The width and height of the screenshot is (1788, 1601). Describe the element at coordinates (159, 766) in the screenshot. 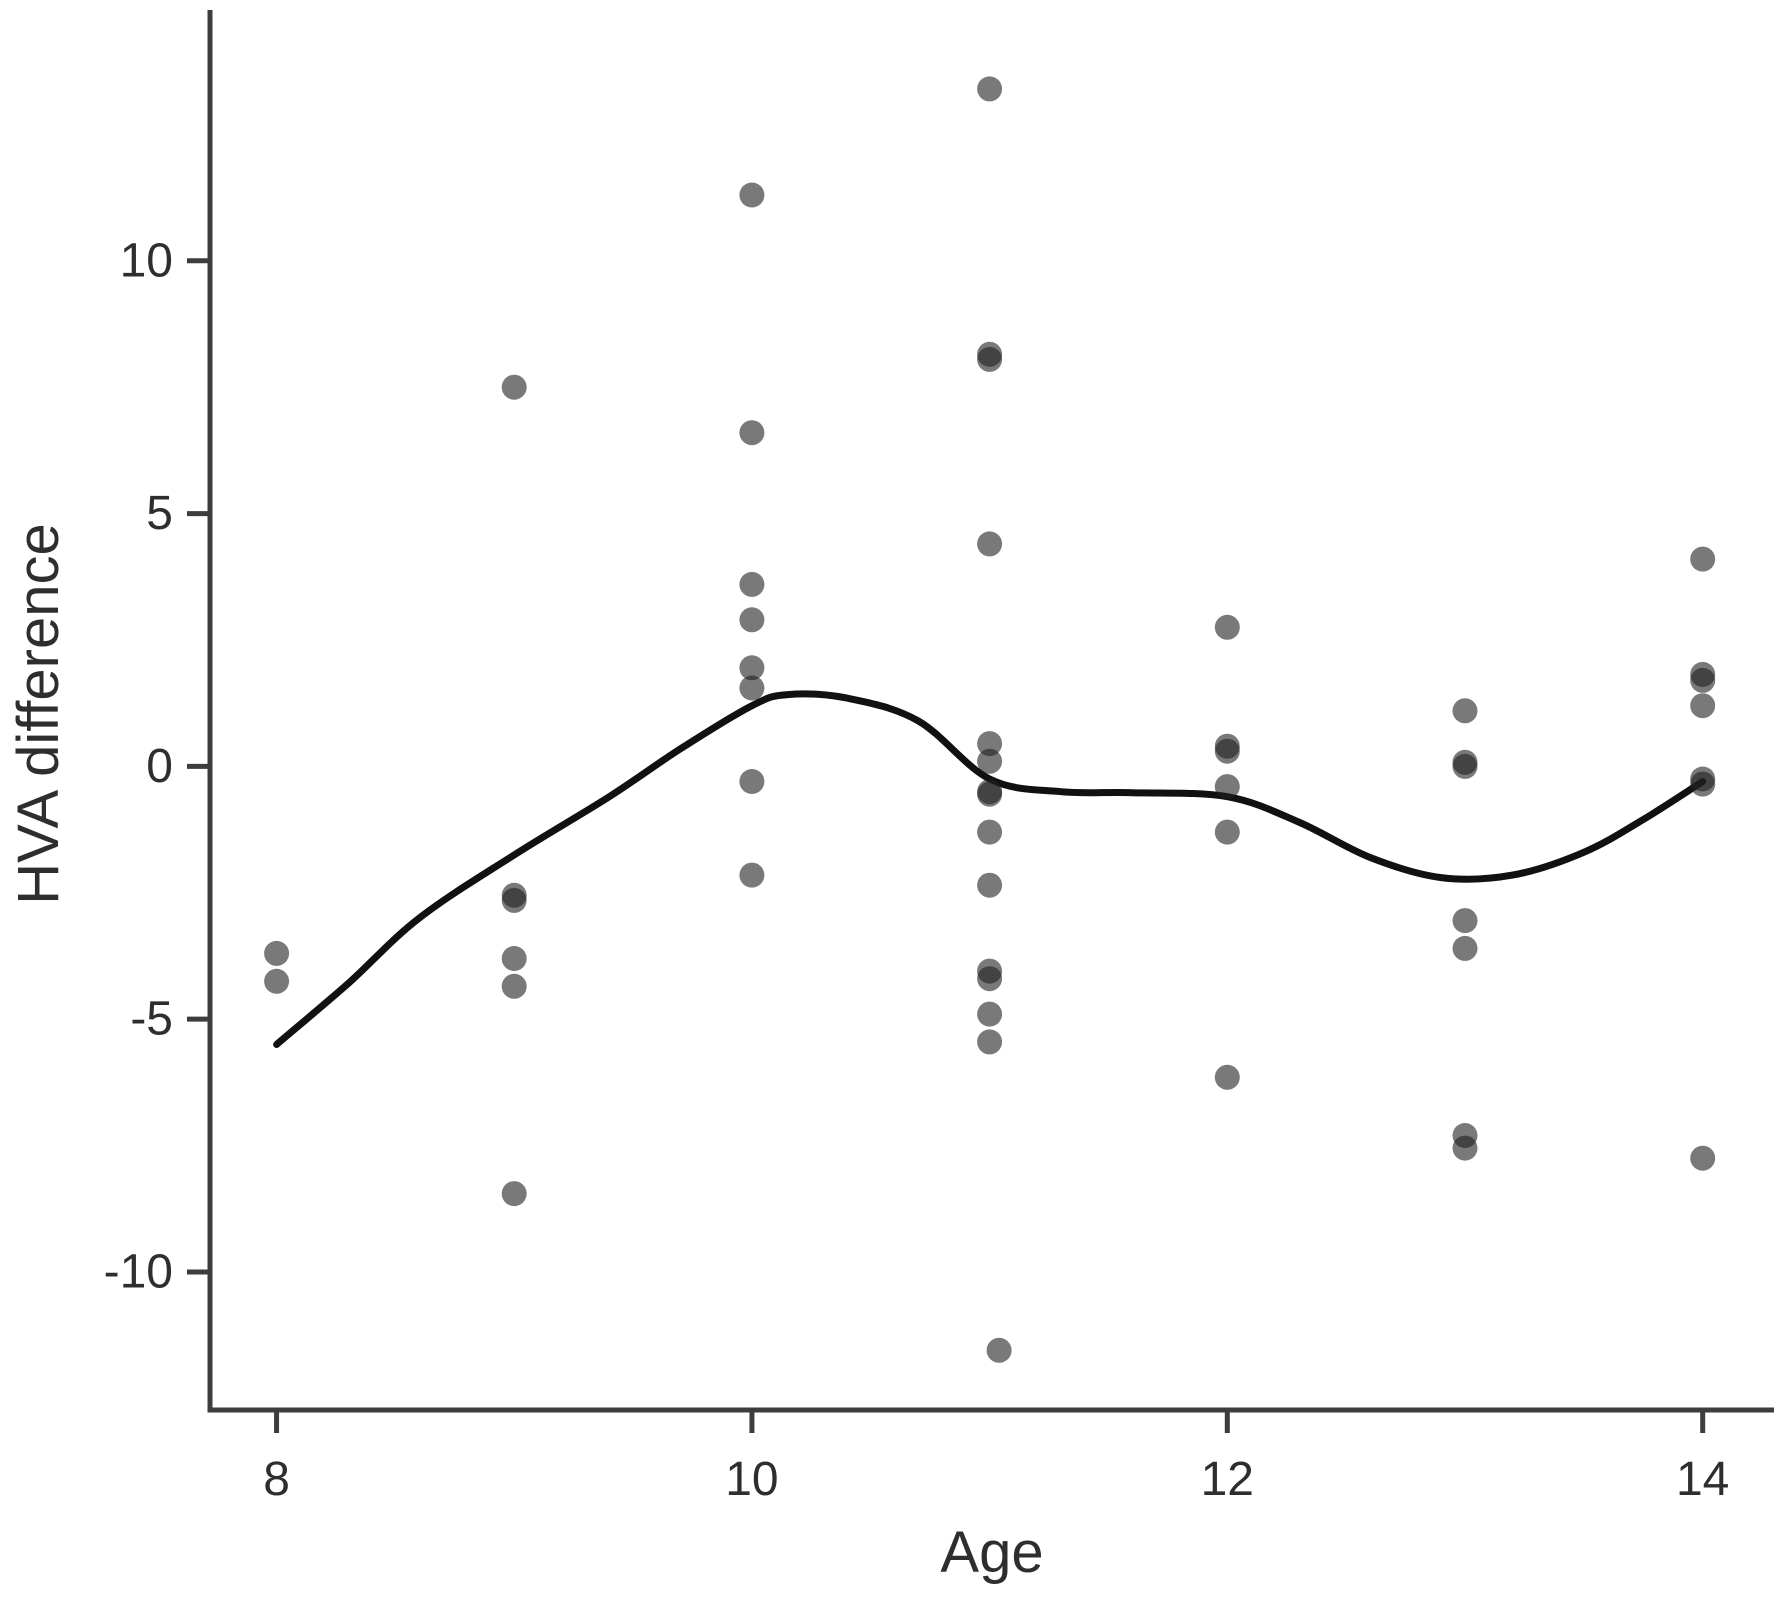

I see `y-tick-label: 0` at that location.